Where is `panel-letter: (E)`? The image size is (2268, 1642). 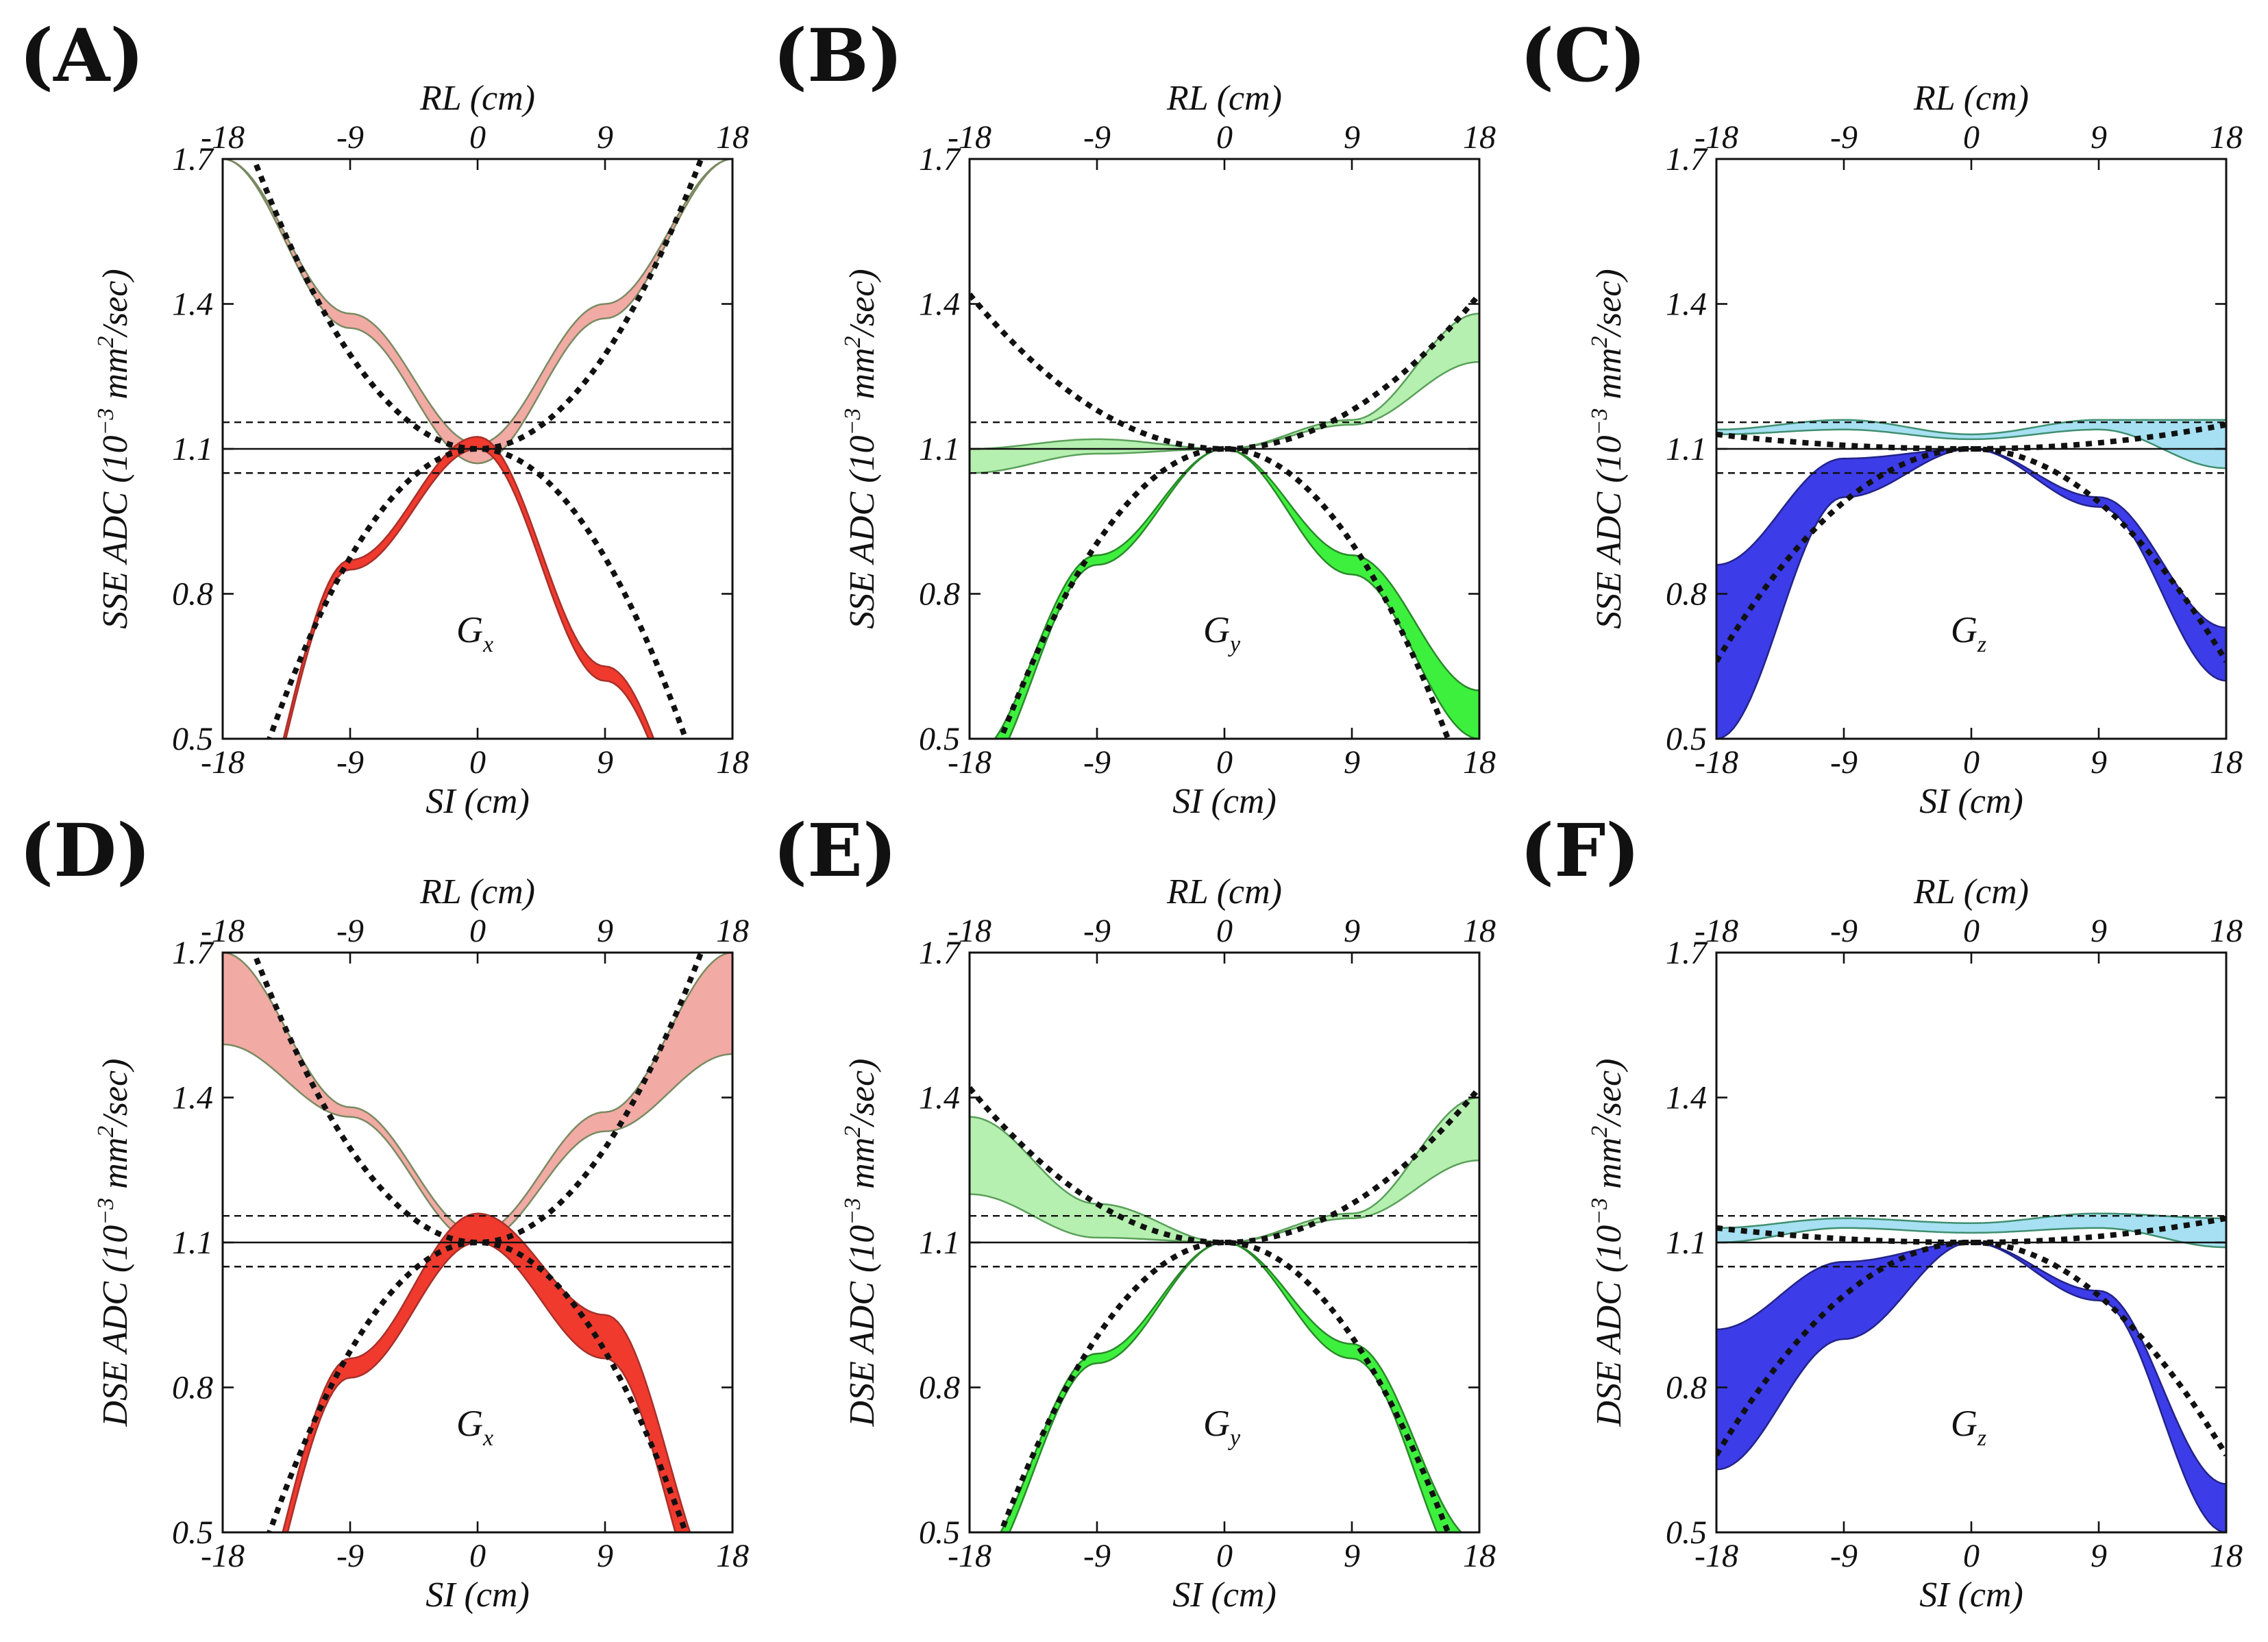
panel-letter: (E) is located at coordinates (835, 850).